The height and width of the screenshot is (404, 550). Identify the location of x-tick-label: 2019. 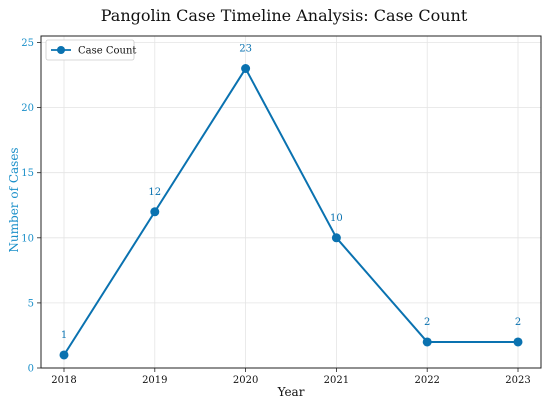
(154, 380).